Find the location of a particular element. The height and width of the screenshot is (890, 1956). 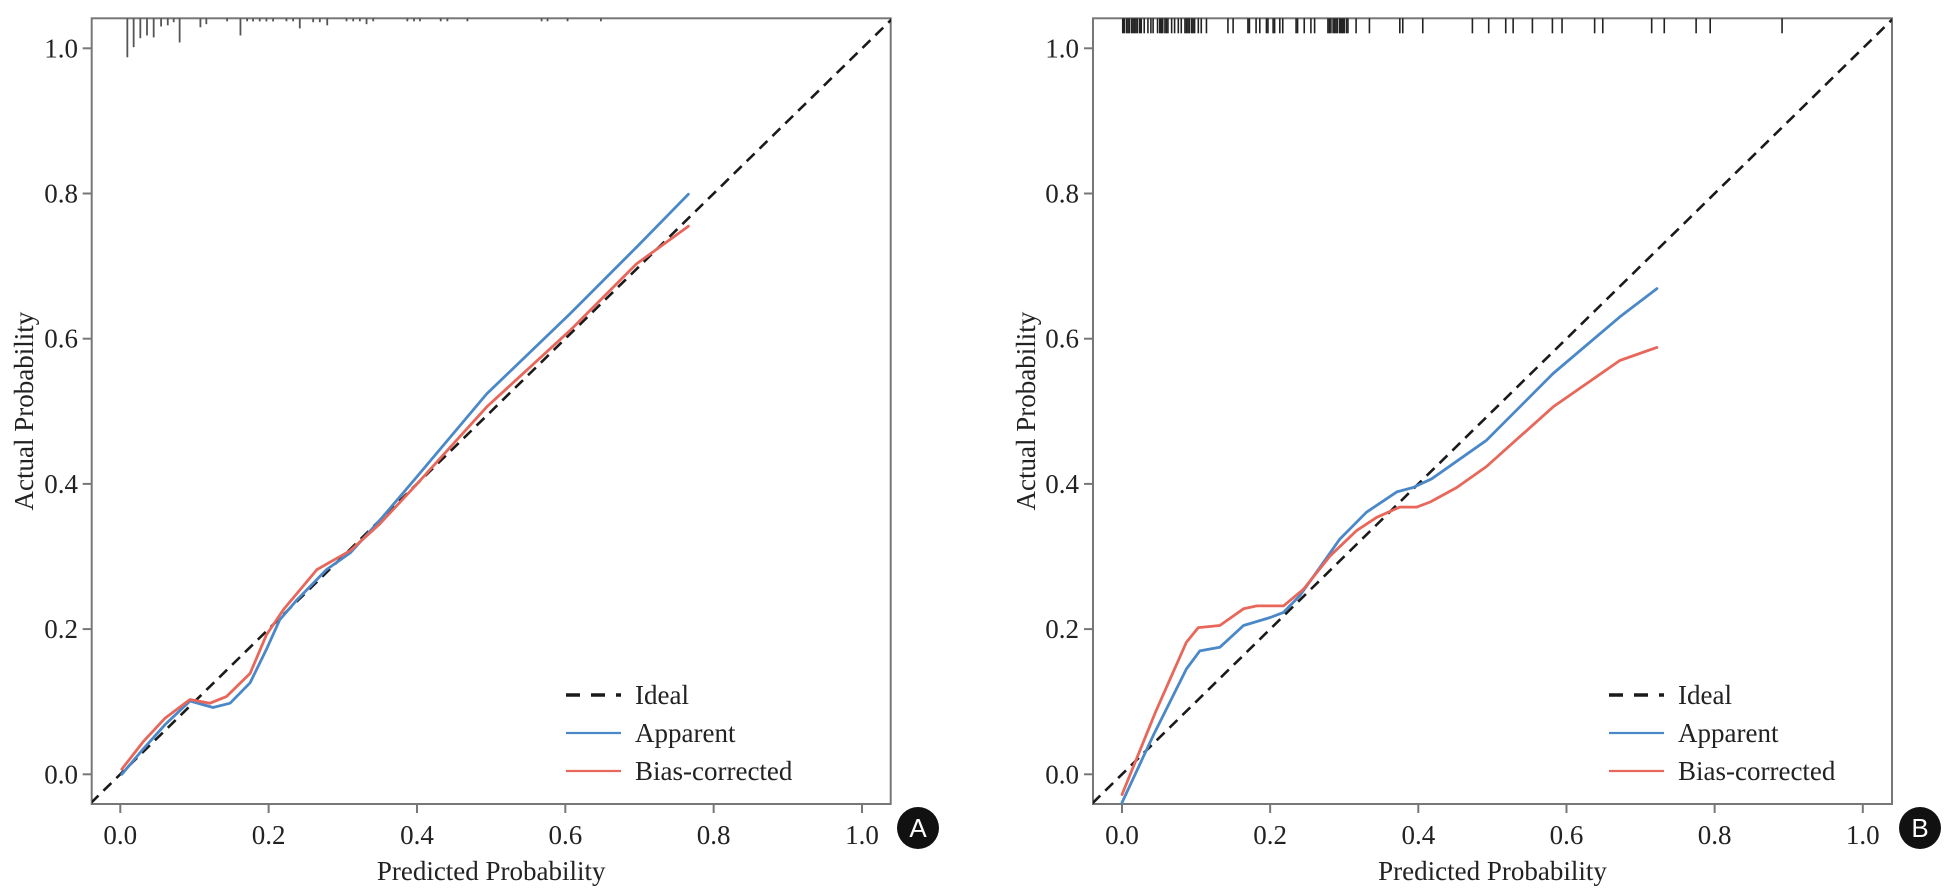

panel-badge-label: B is located at coordinates (1919, 828).